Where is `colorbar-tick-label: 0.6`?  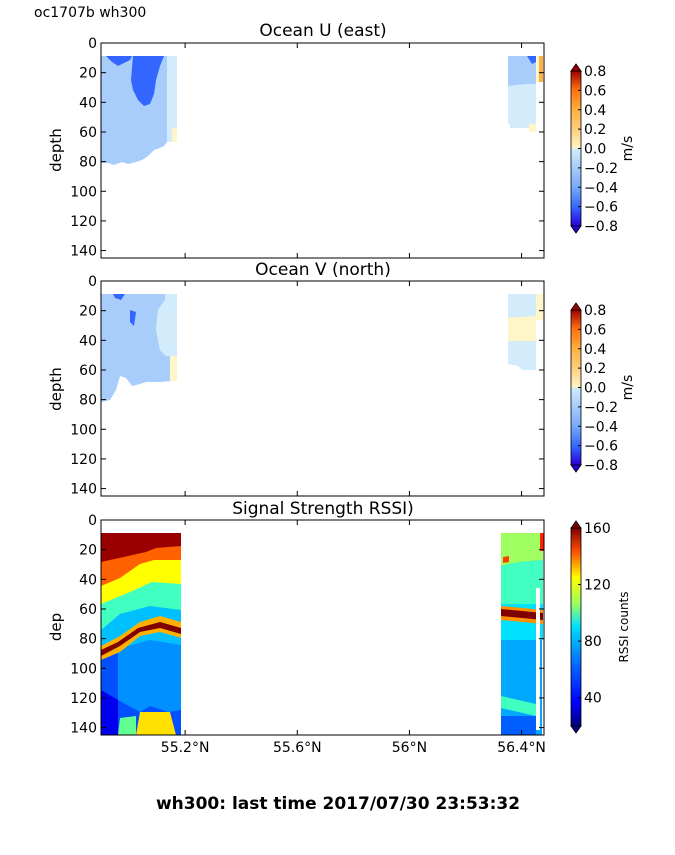
colorbar-tick-label: 0.6 is located at coordinates (595, 91).